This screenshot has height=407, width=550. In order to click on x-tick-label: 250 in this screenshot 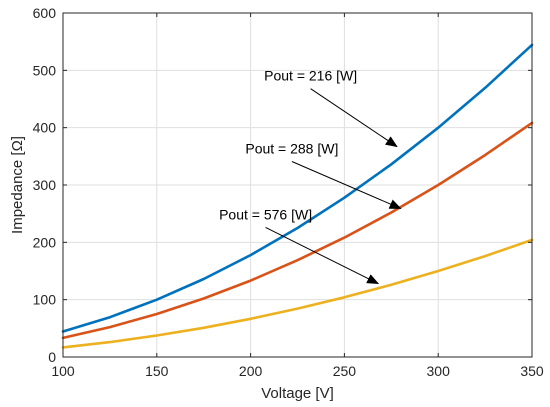, I will do `click(345, 371)`.